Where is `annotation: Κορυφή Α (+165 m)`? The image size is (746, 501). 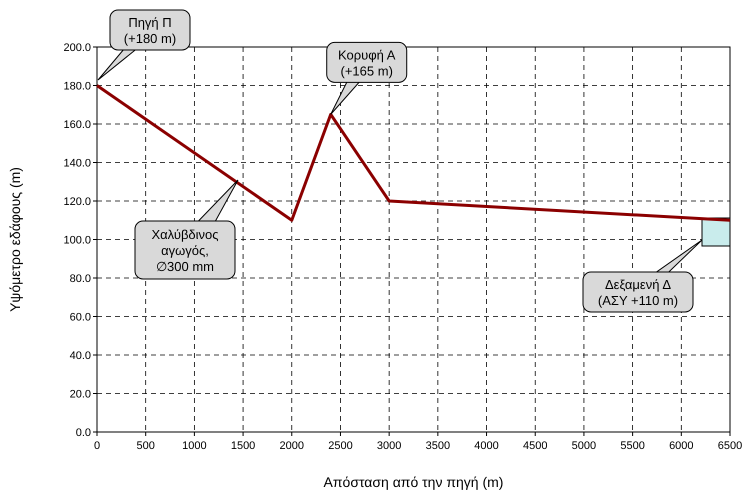
annotation: Κορυφή Α (+165 m) is located at coordinates (367, 62).